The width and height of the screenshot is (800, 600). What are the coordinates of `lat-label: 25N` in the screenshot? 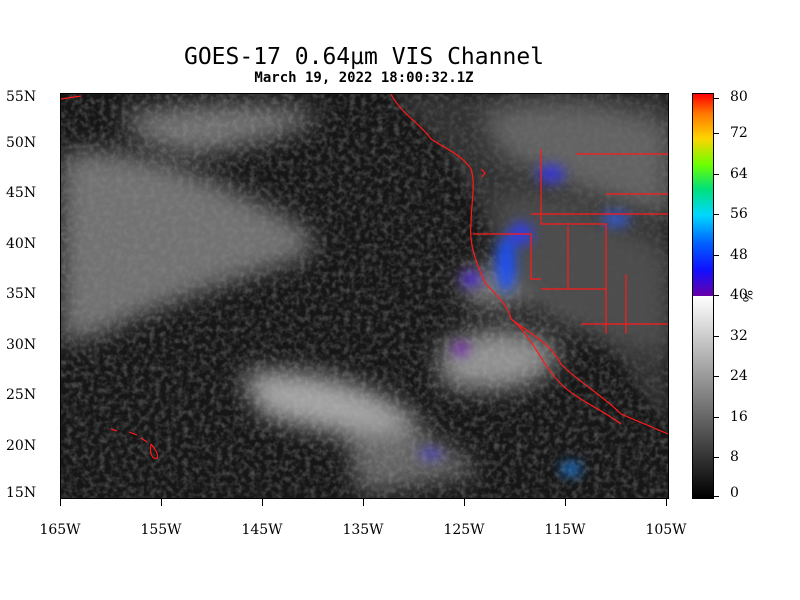 It's located at (21, 395).